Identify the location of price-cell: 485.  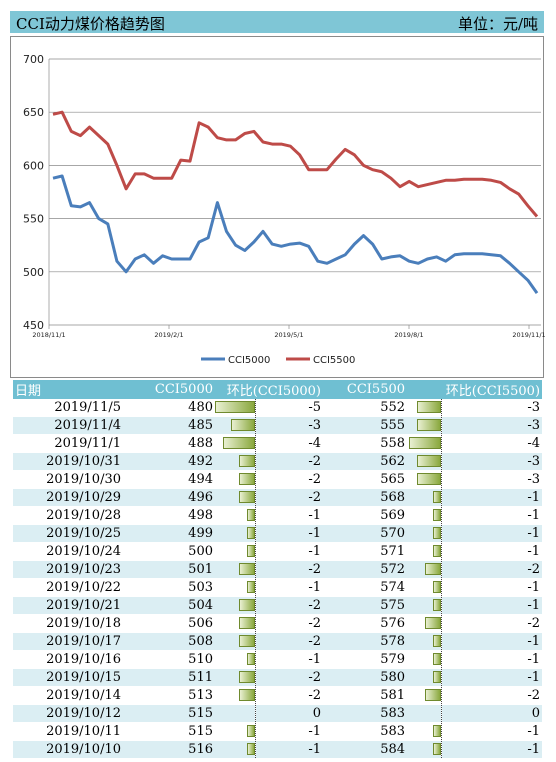
(169, 425).